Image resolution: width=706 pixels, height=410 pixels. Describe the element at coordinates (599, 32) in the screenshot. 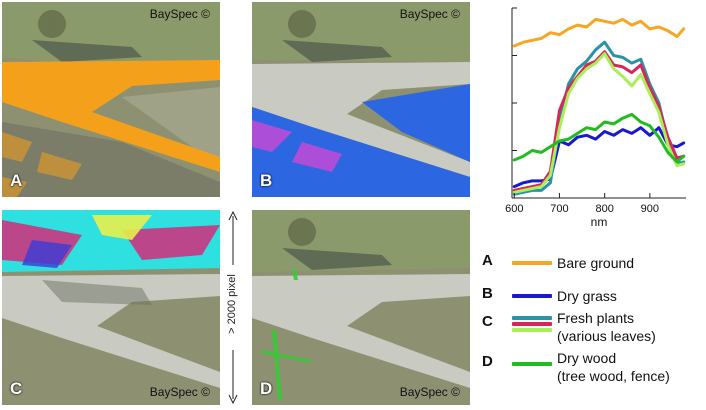

I see `series-line-a` at that location.